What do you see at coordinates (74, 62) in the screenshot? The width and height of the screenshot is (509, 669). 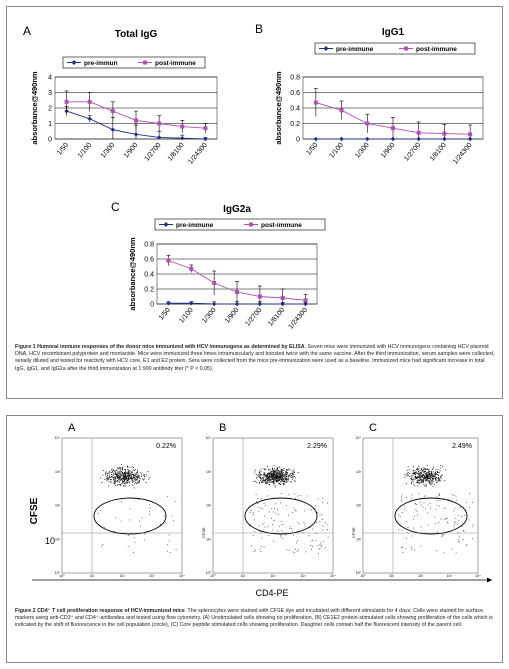 I see `legend-marker` at bounding box center [74, 62].